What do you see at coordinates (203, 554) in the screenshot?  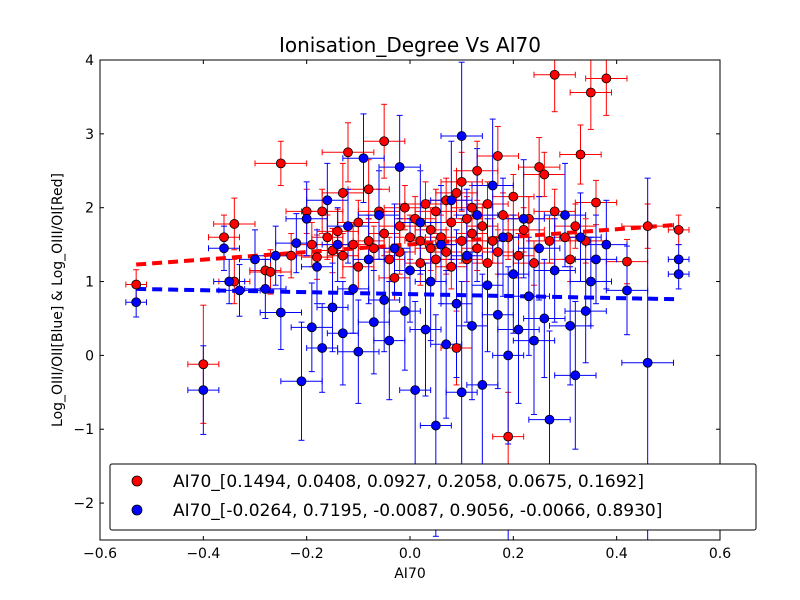 I see `x-tick-label: −0.4` at bounding box center [203, 554].